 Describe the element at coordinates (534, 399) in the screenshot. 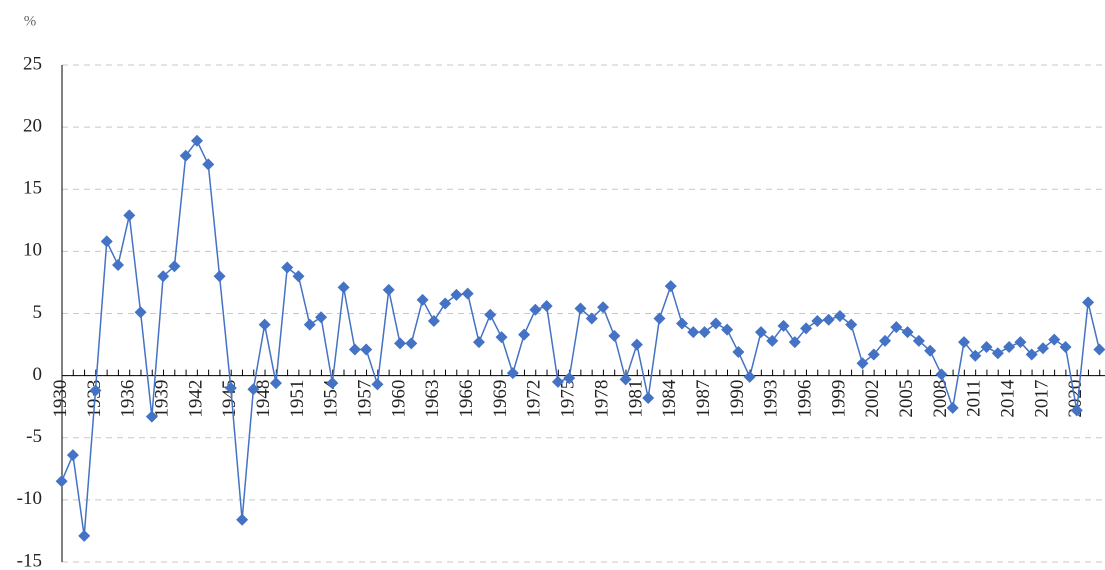

I see `x-tick-label: 1972` at that location.